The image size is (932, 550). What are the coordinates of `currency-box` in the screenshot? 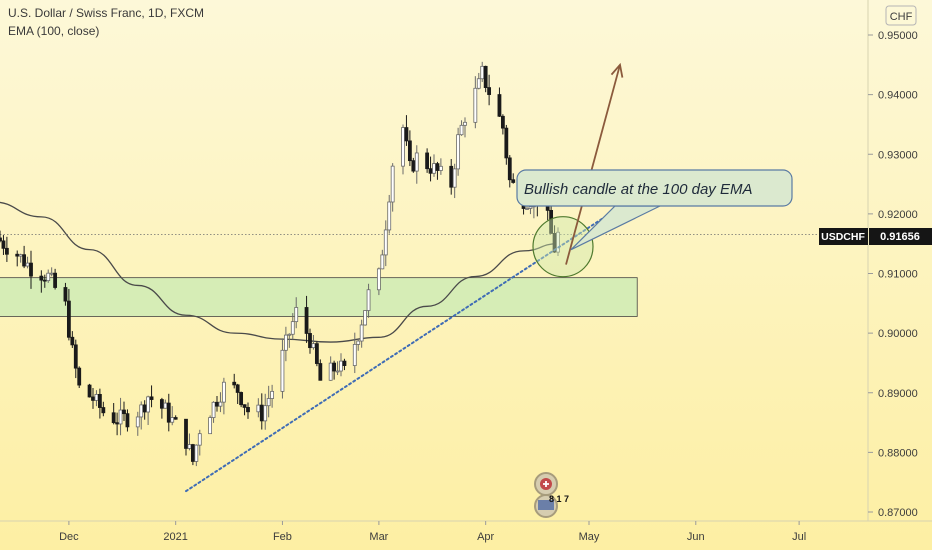 It's located at (901, 15).